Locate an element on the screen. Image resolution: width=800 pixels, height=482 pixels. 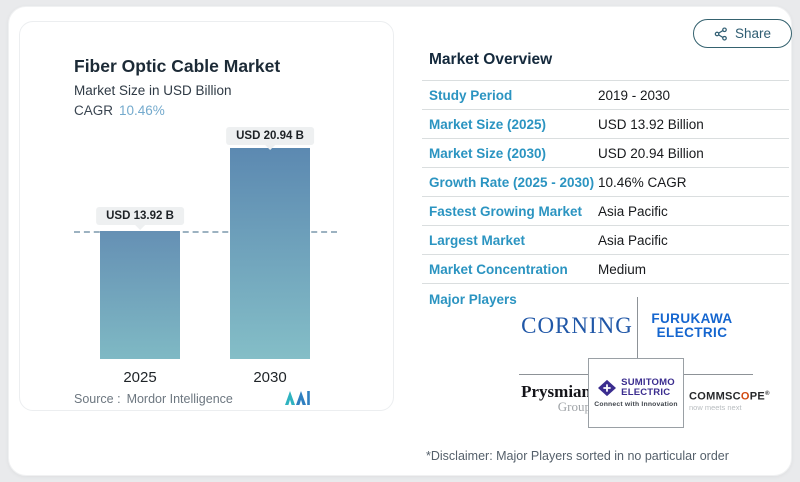
prysmian-group-logo: Prysmian Group is located at coordinates (553, 398).